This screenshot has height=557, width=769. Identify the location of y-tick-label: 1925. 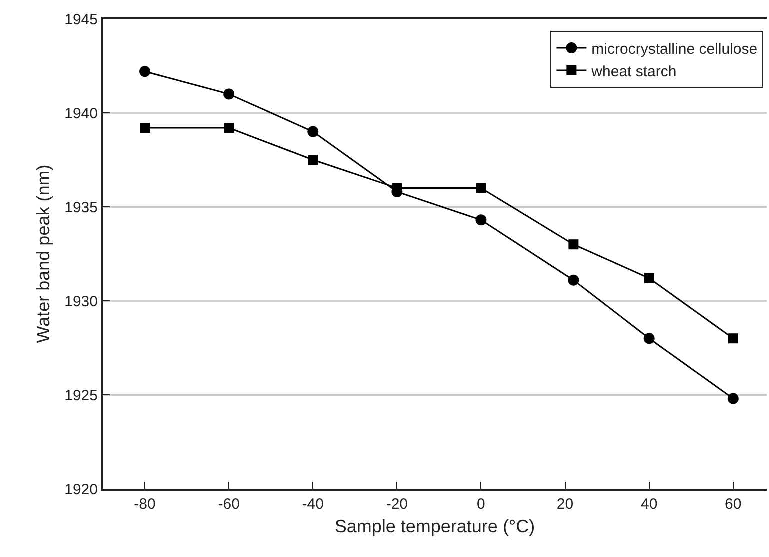
(81, 395).